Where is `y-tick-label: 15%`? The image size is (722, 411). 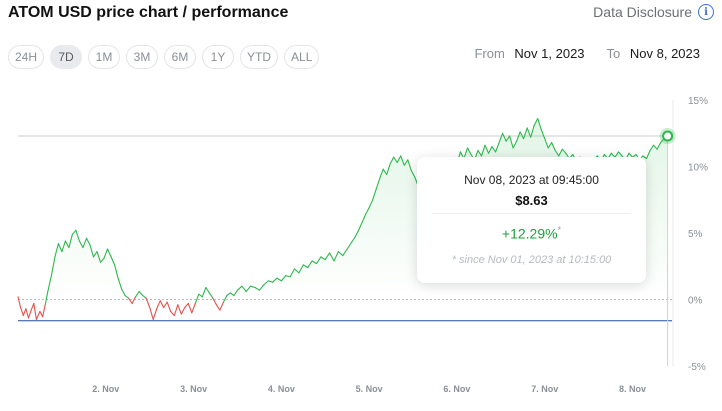
y-tick-label: 15% is located at coordinates (698, 101).